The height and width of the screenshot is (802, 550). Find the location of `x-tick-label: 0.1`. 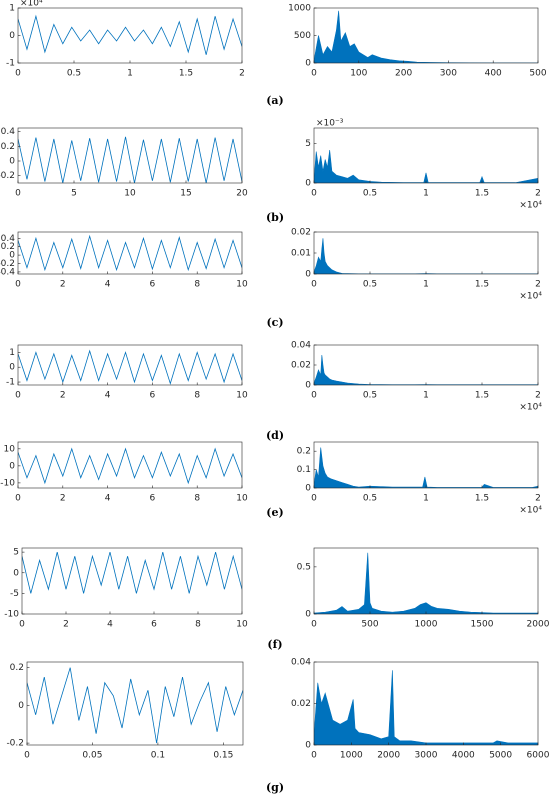

x-tick-label: 0.1 is located at coordinates (158, 756).